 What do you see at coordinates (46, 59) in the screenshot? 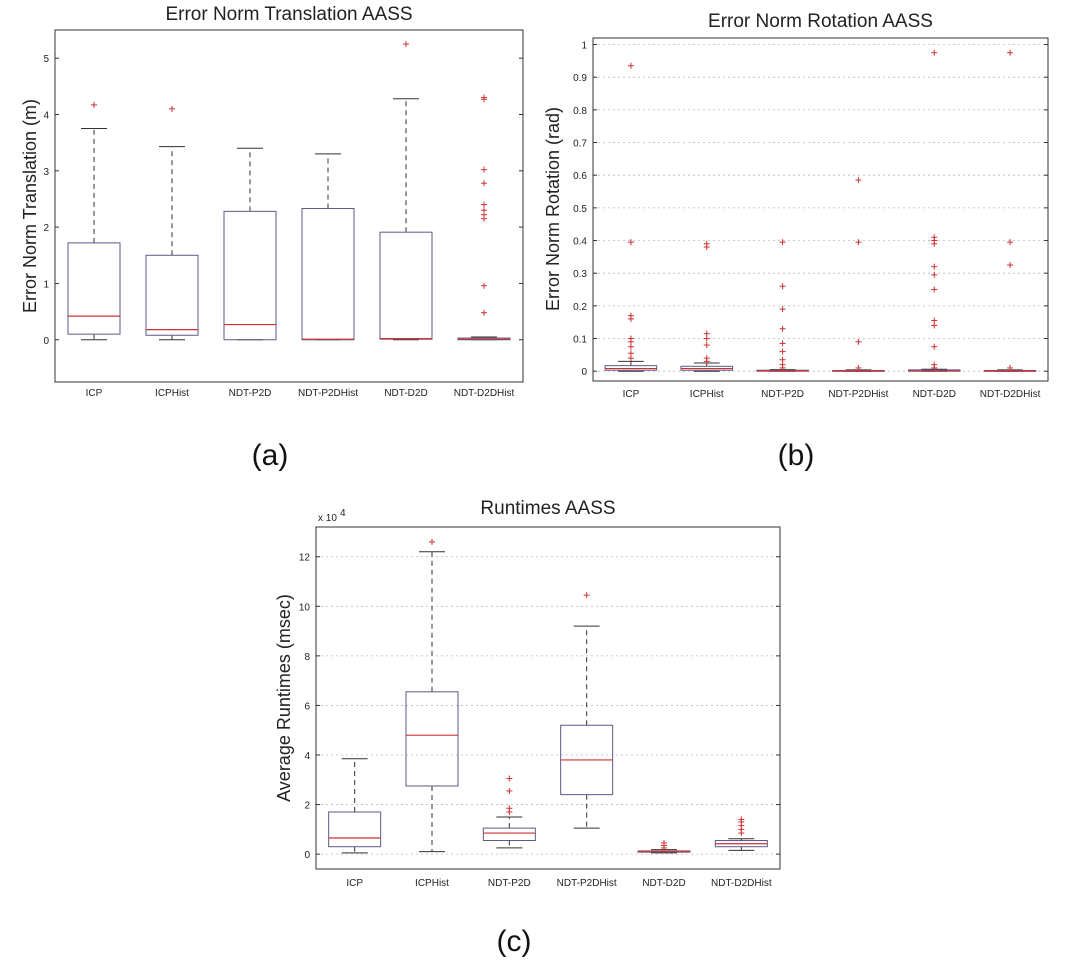
I see `y-tick-label: 5` at bounding box center [46, 59].